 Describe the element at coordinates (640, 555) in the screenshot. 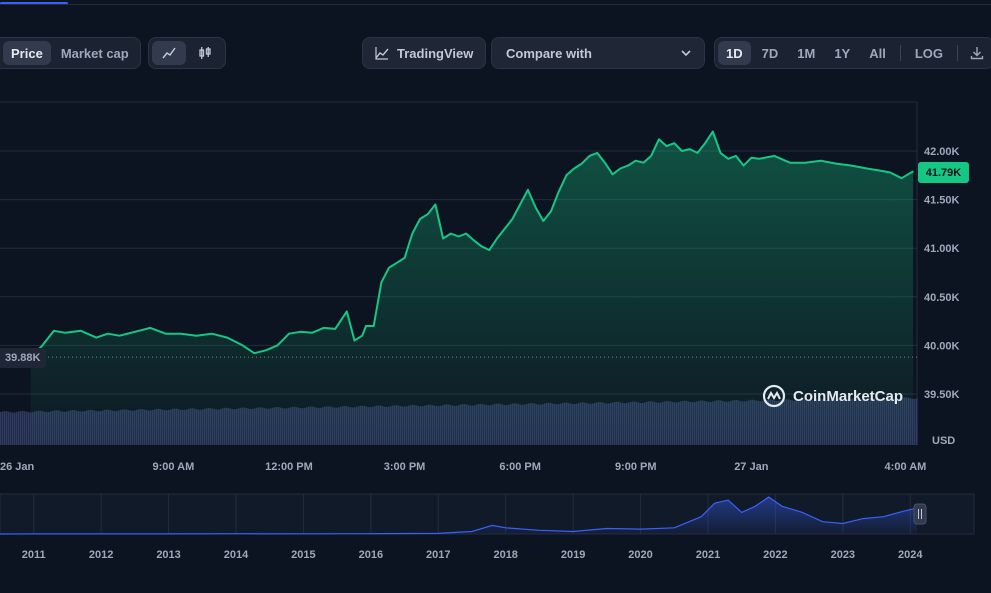

I see `navigator-year-label: 2020` at that location.